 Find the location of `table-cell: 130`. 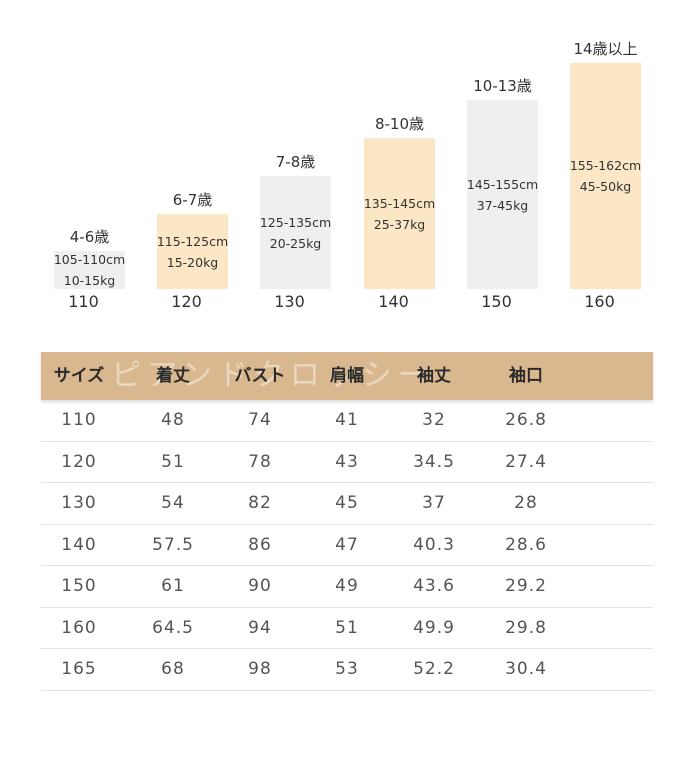

table-cell: 130 is located at coordinates (79, 503).